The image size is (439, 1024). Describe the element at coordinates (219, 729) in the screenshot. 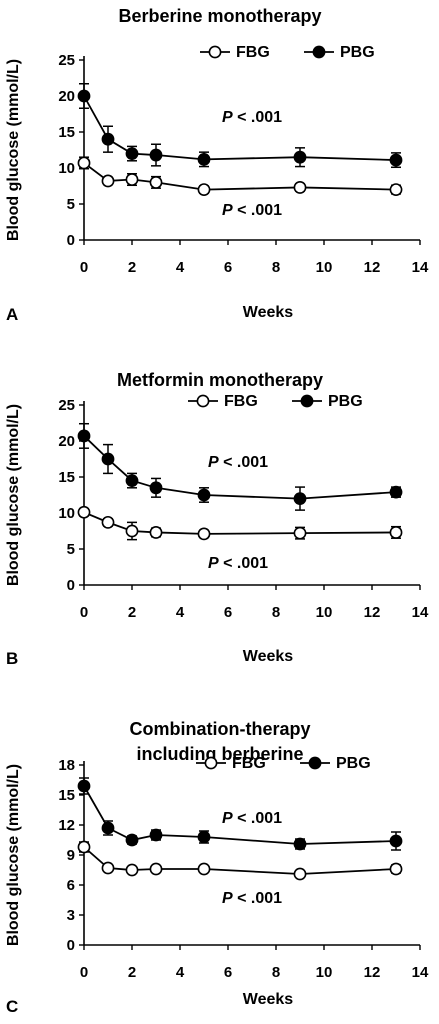

I see `chart-title: Combination-therapy` at that location.